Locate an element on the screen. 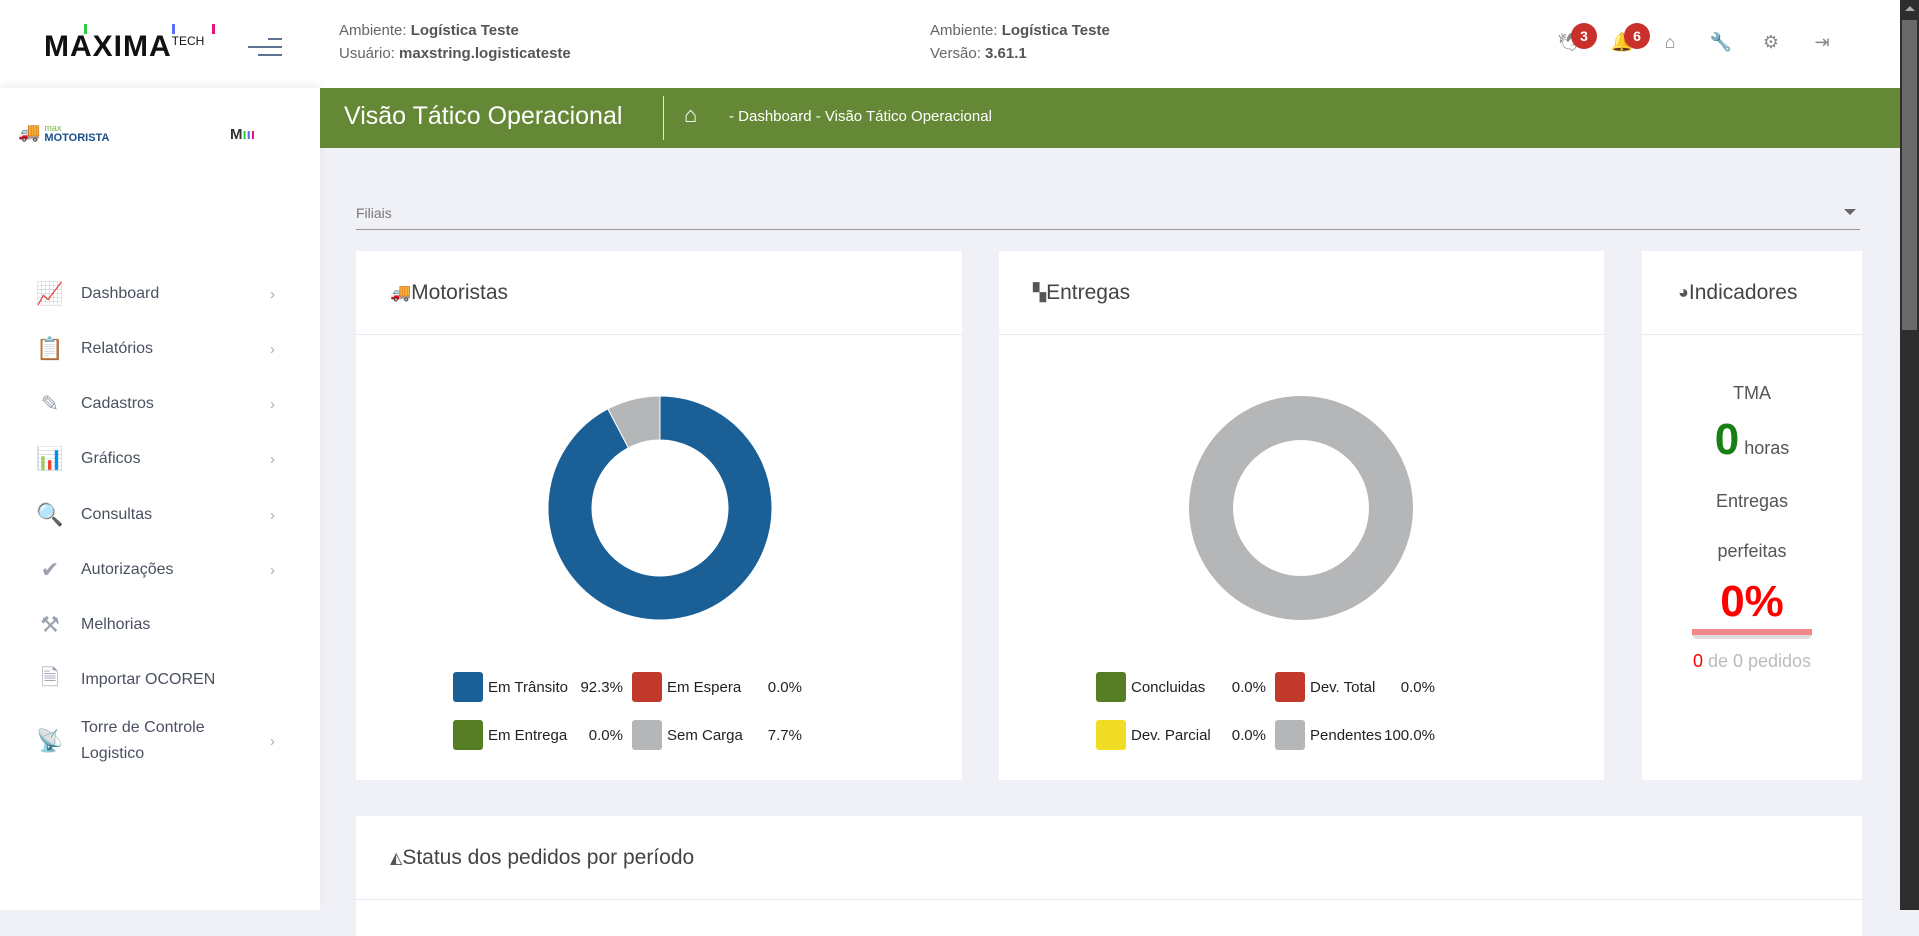 The height and width of the screenshot is (936, 1919). donut-slice-sem-carga is located at coordinates (634, 422).